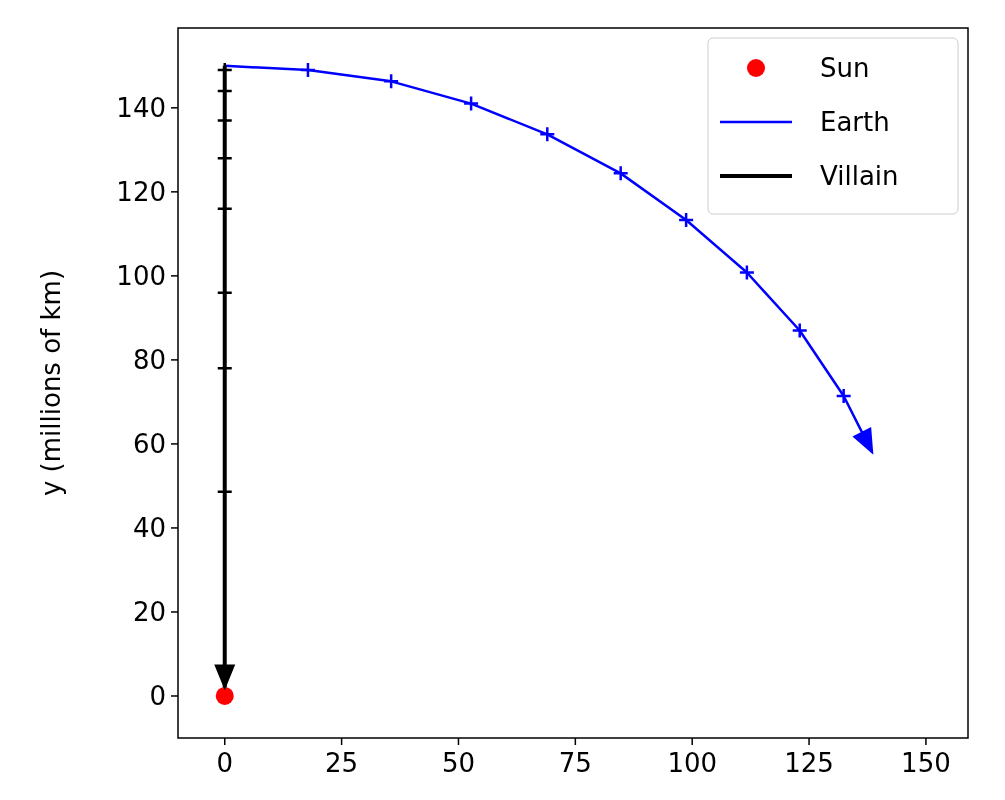 The width and height of the screenshot is (1005, 800). Describe the element at coordinates (157, 696) in the screenshot. I see `y-tick-label: 0` at that location.